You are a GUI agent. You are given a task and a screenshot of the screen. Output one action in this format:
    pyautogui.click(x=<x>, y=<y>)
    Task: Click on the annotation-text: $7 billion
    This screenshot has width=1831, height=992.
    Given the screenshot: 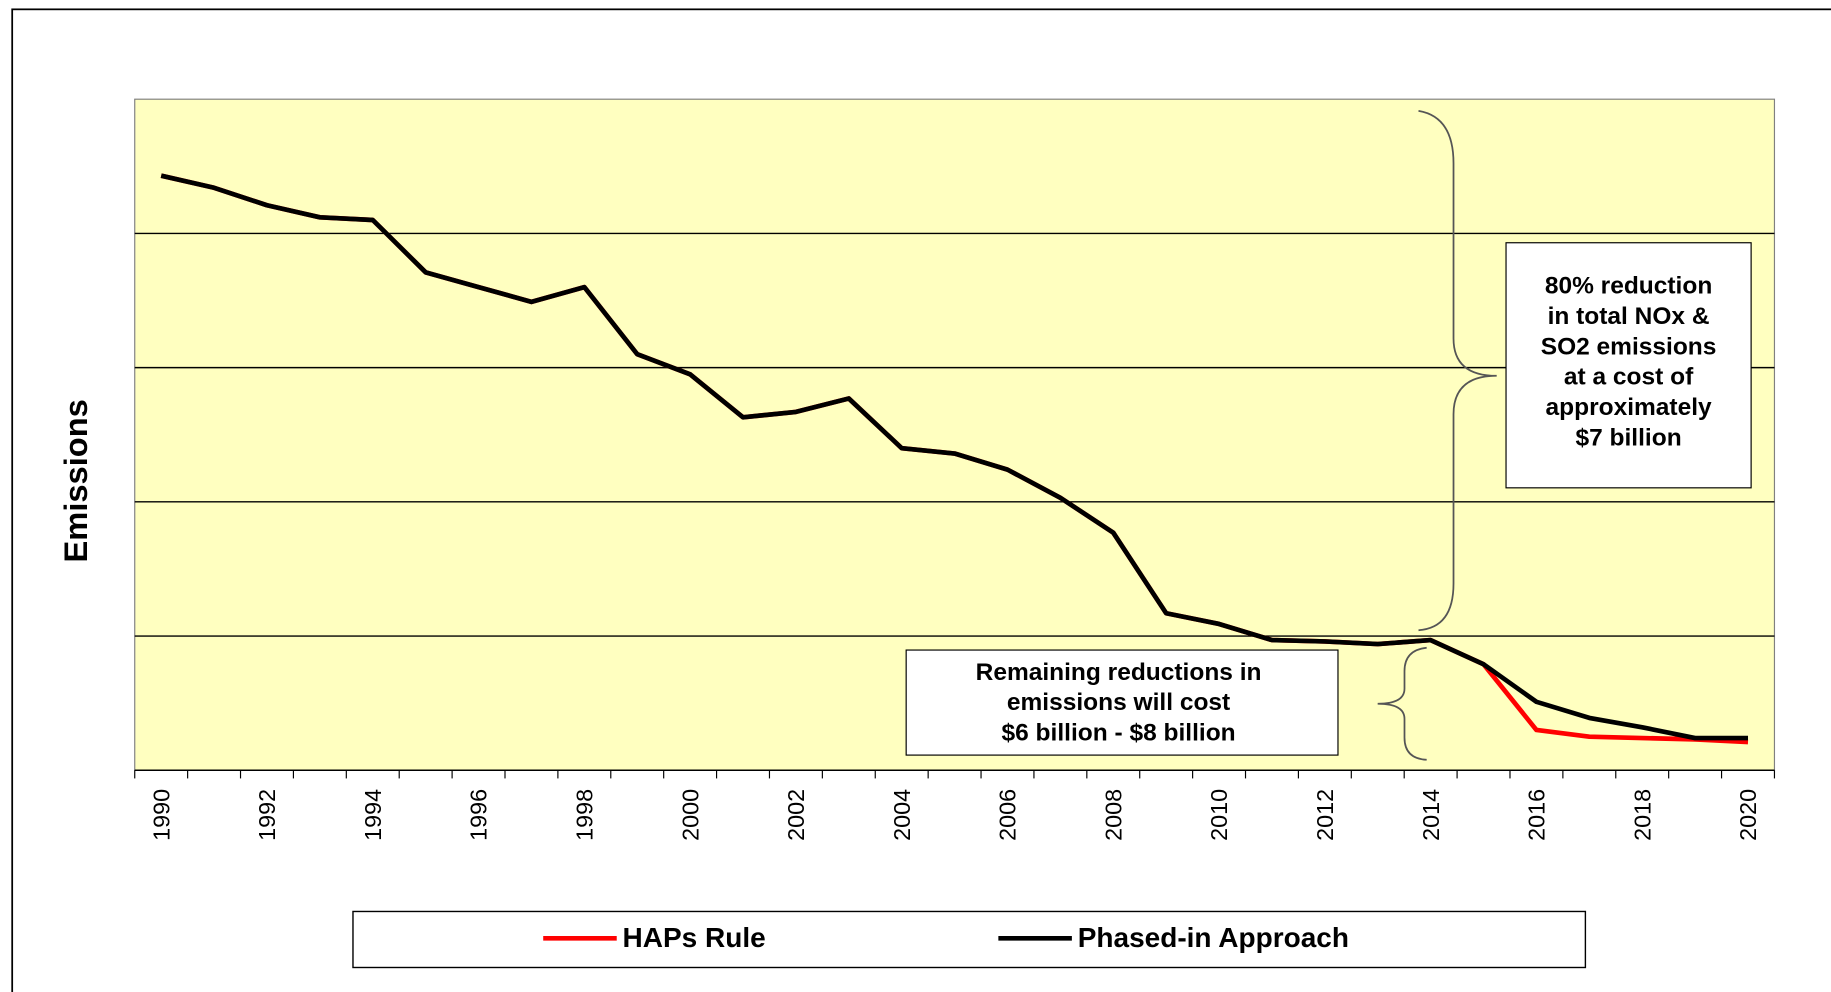 What is the action you would take?
    pyautogui.click(x=1628, y=437)
    